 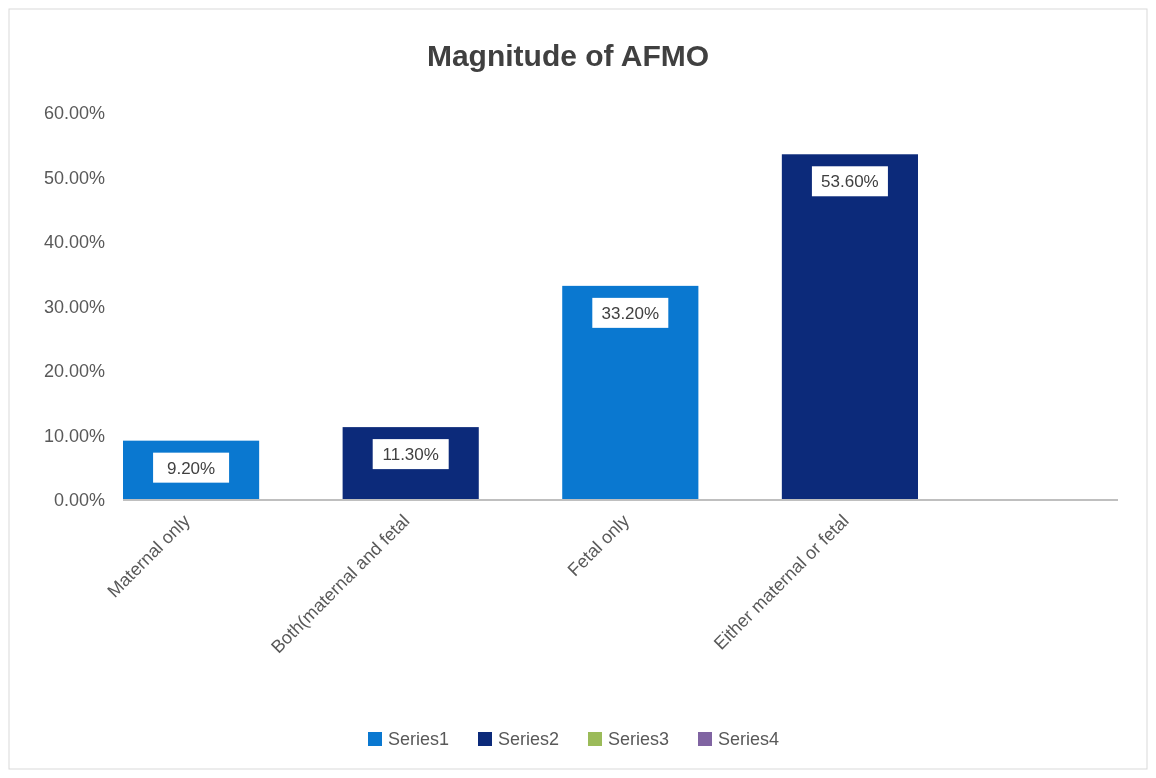 I want to click on data-label: 9.20%, so click(x=191, y=468).